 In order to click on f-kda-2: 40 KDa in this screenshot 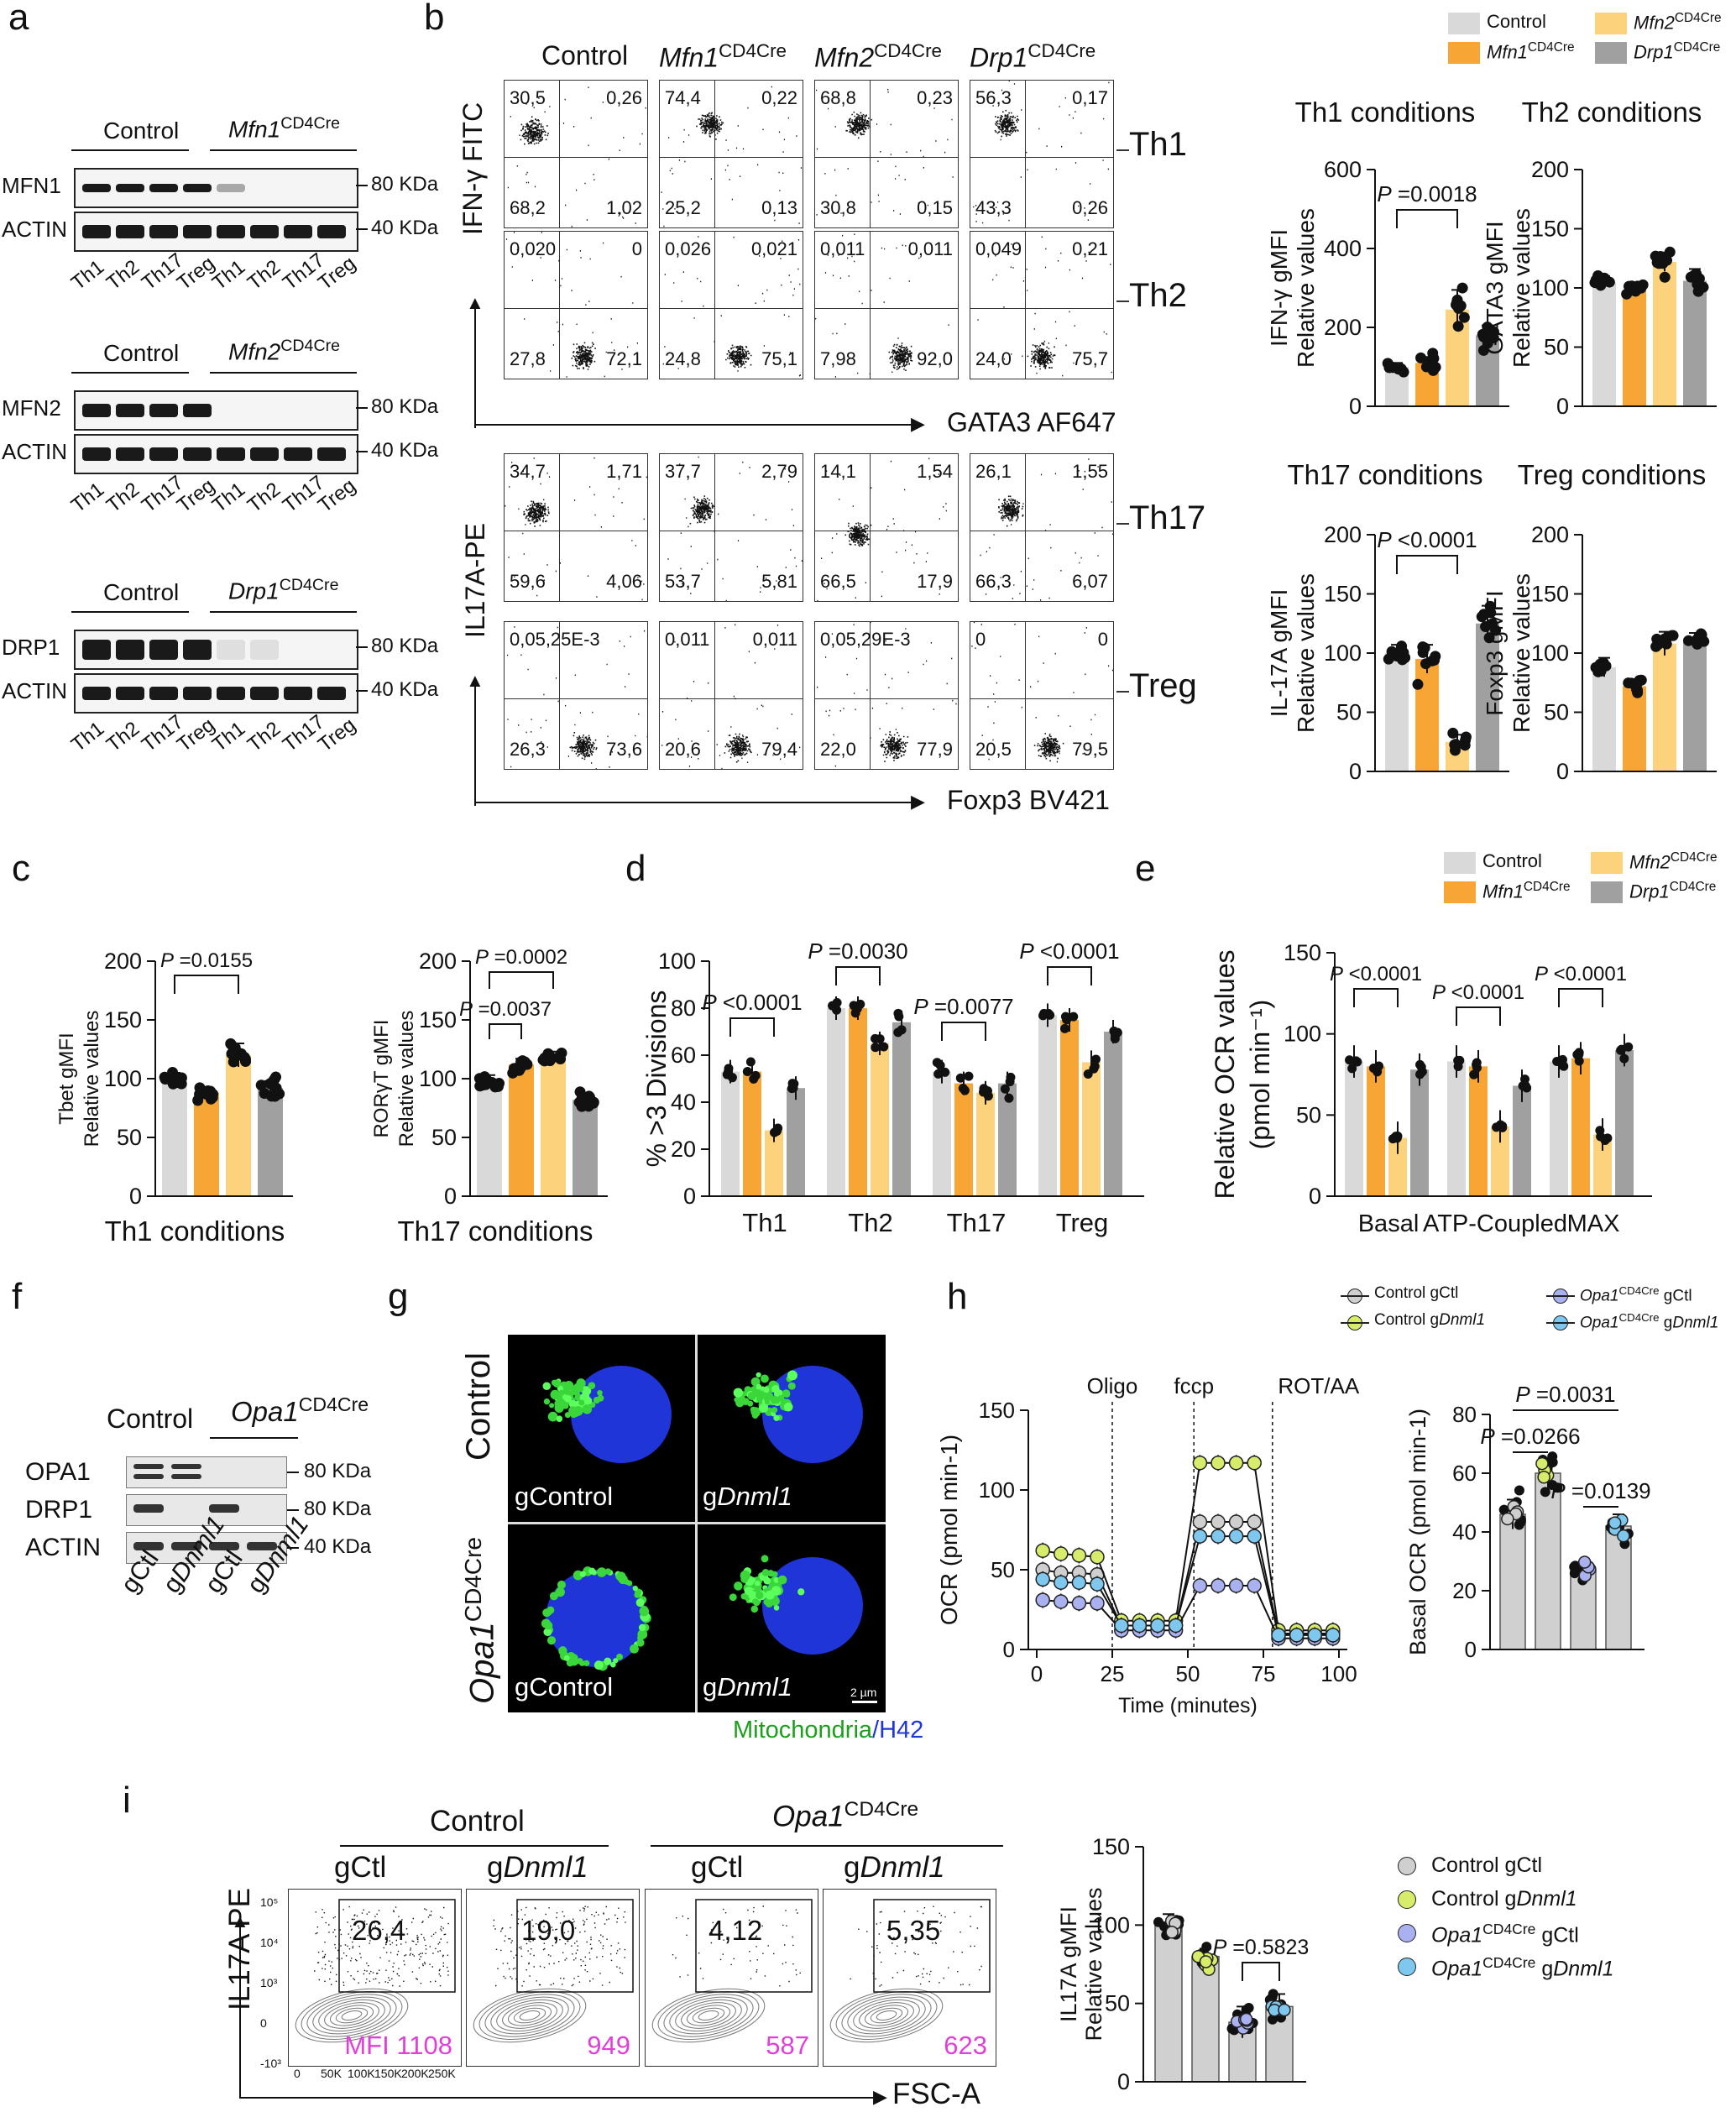, I will do `click(338, 1547)`.